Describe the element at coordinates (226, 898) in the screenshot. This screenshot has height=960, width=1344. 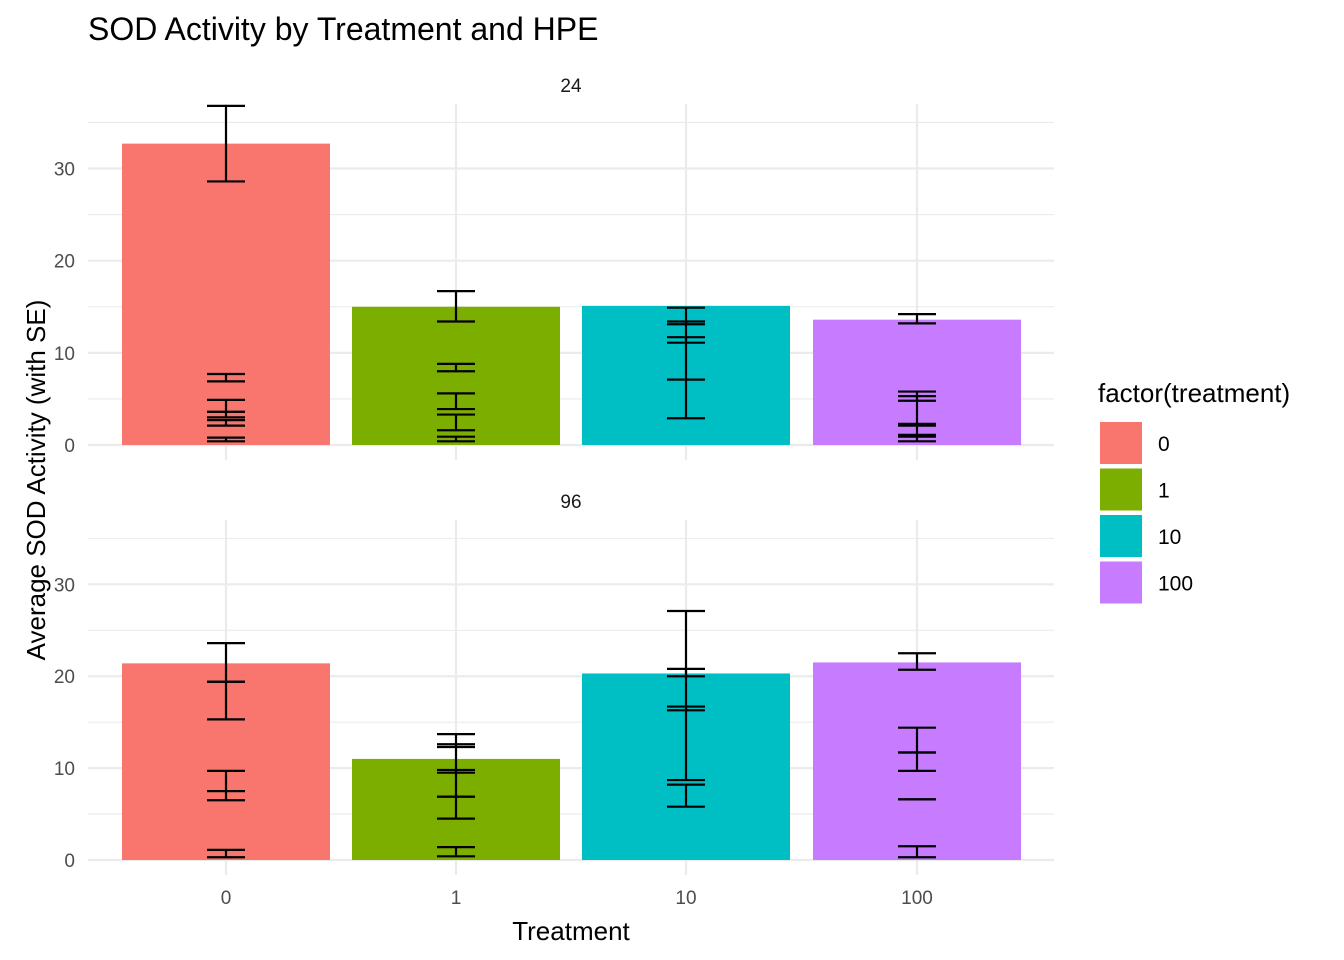
I see `x-tick-label: 0` at that location.